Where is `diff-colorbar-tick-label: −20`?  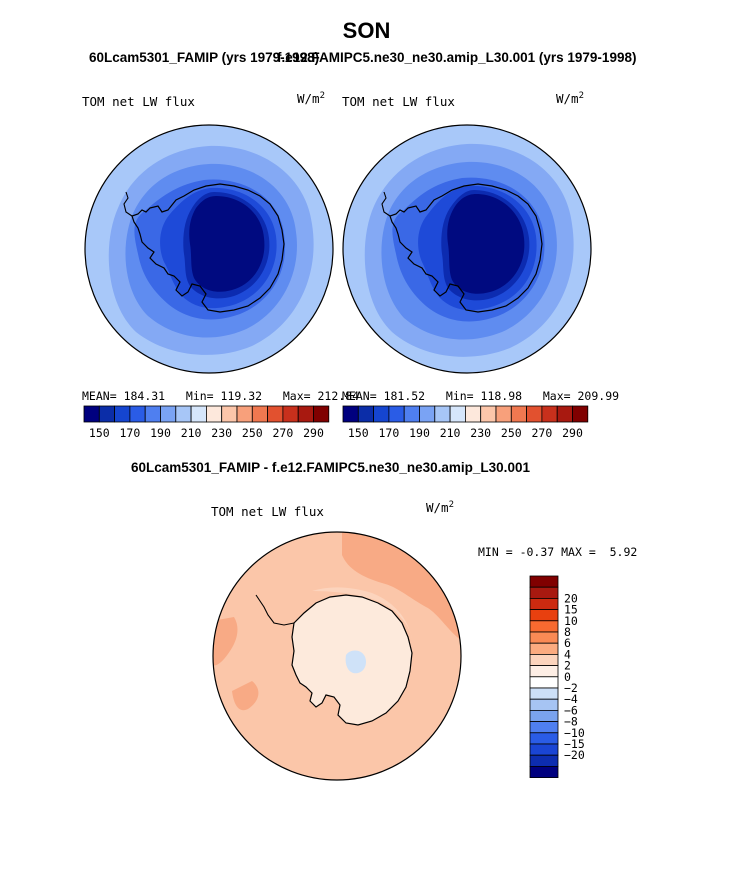
diff-colorbar-tick-label: −20 is located at coordinates (574, 755).